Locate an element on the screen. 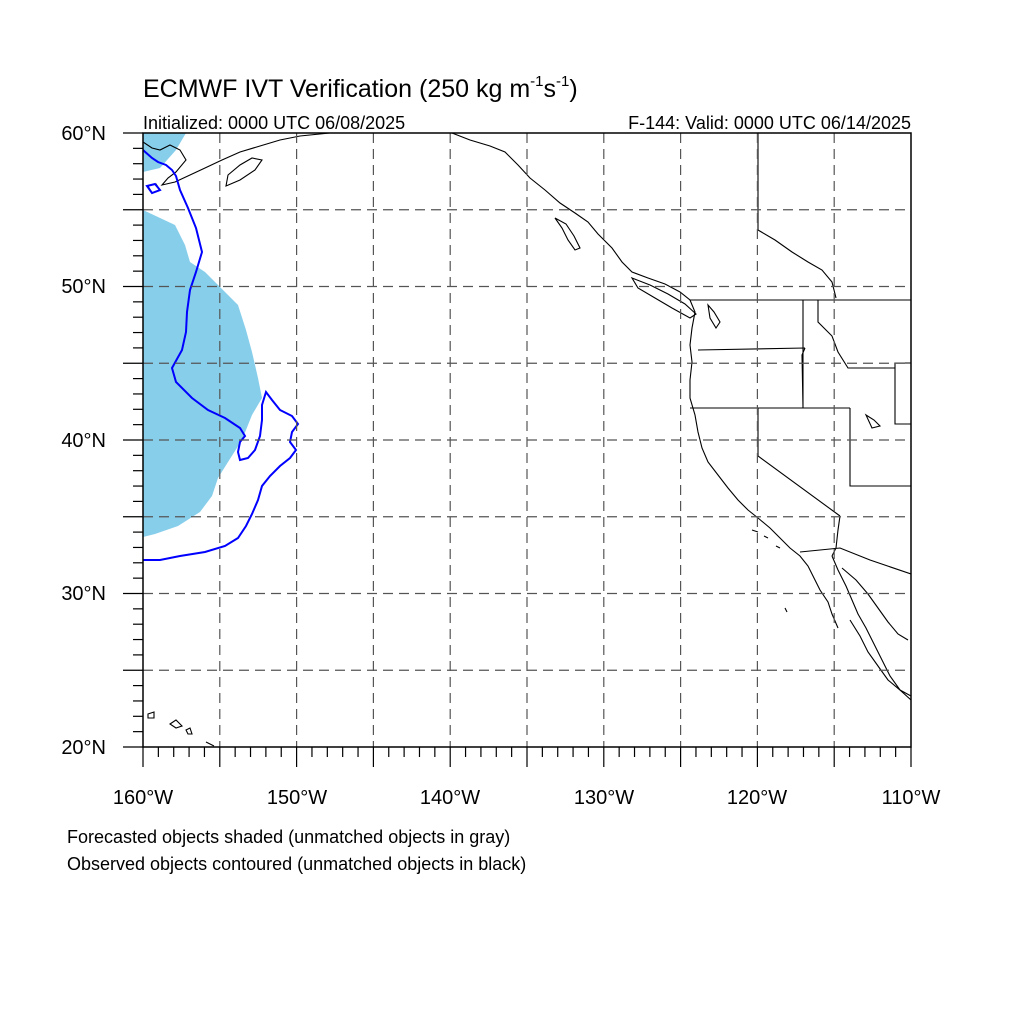 The width and height of the screenshot is (1024, 1024). title-exponent-2: -1 is located at coordinates (562, 81).